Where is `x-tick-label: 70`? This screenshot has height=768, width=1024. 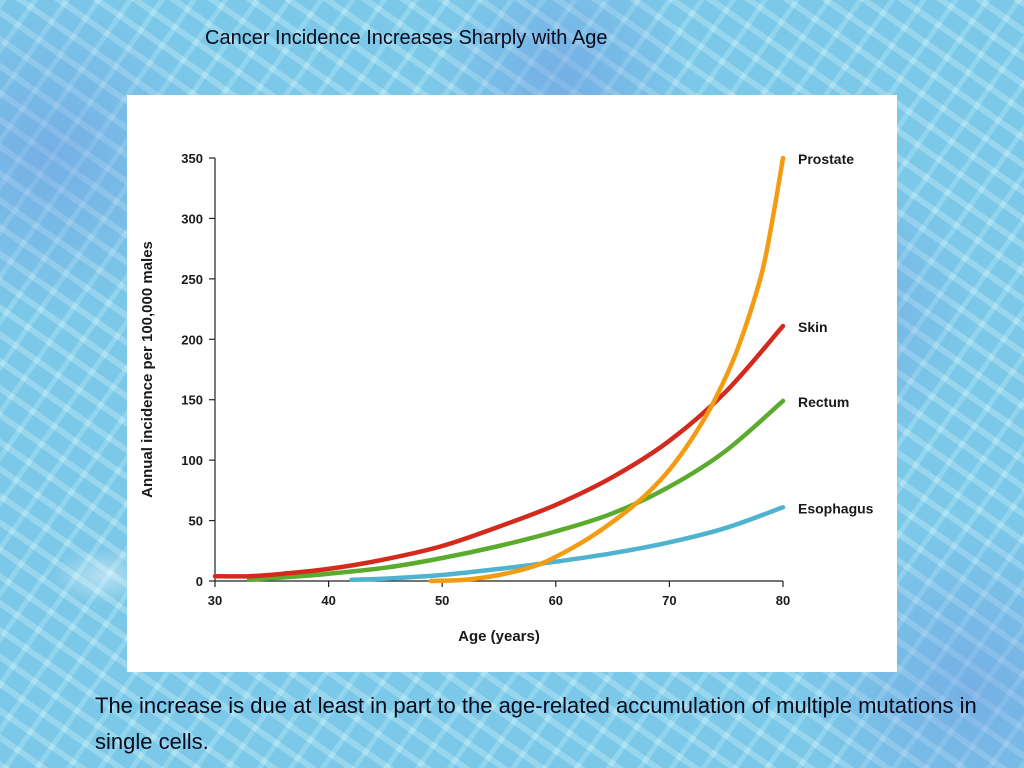
x-tick-label: 70 is located at coordinates (669, 600).